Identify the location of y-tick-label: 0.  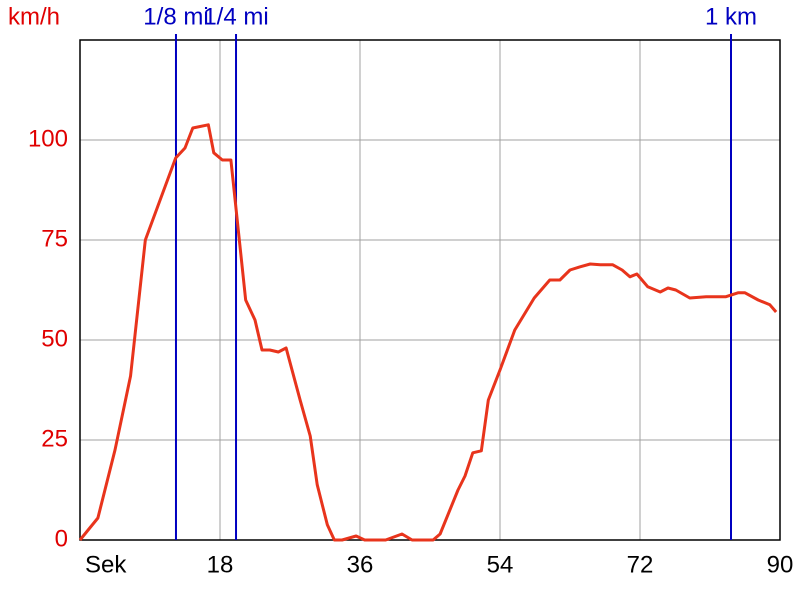
(61, 538).